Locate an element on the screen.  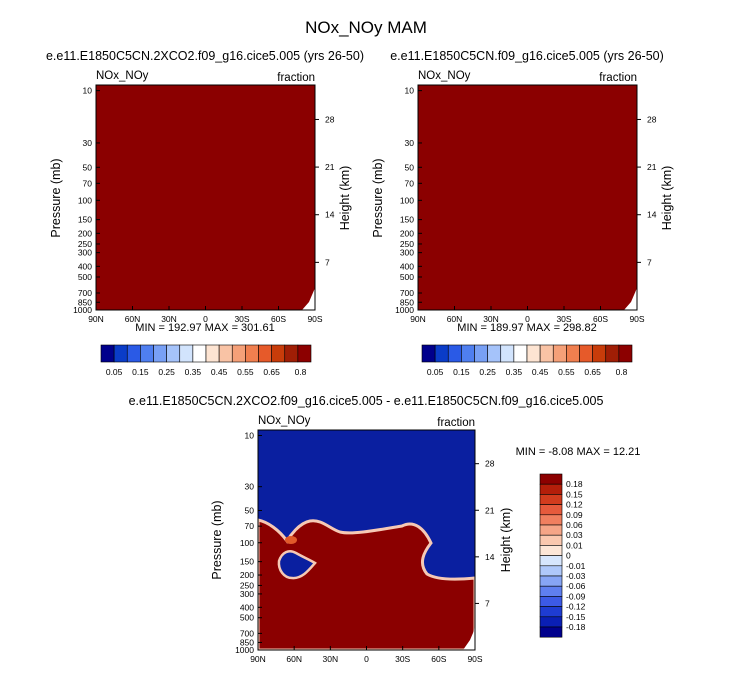
panel-1-ylabel-right: Height (km) is located at coordinates (345, 198).